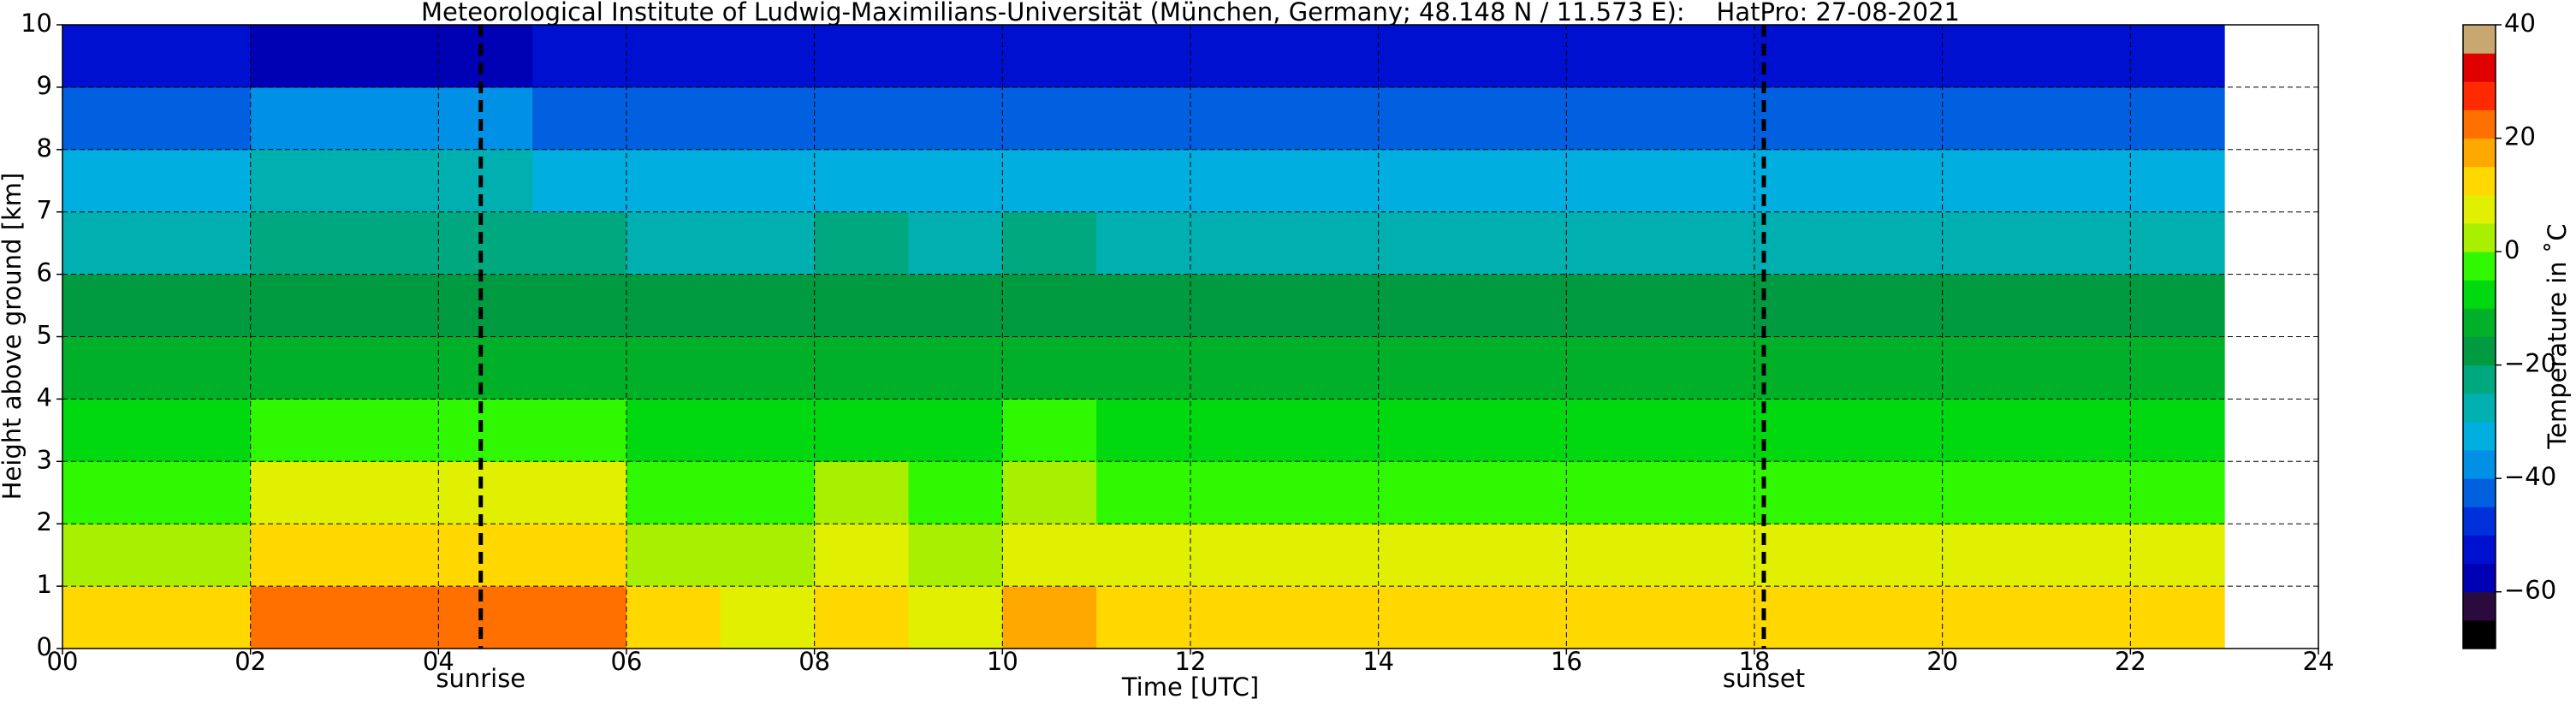 This screenshot has height=705, width=2576. What do you see at coordinates (44, 646) in the screenshot?
I see `y-tick-label: 0` at bounding box center [44, 646].